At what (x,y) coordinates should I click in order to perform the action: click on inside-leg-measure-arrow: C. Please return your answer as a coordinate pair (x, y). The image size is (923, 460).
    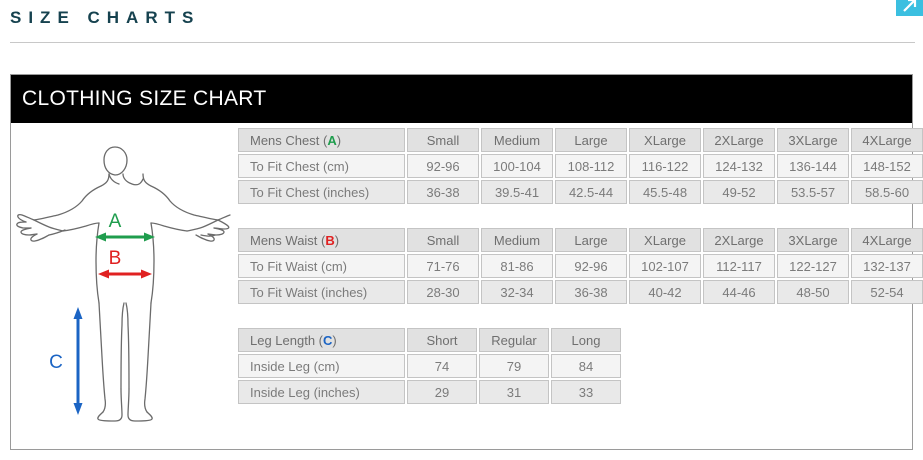
    Looking at the image, I should click on (66, 361).